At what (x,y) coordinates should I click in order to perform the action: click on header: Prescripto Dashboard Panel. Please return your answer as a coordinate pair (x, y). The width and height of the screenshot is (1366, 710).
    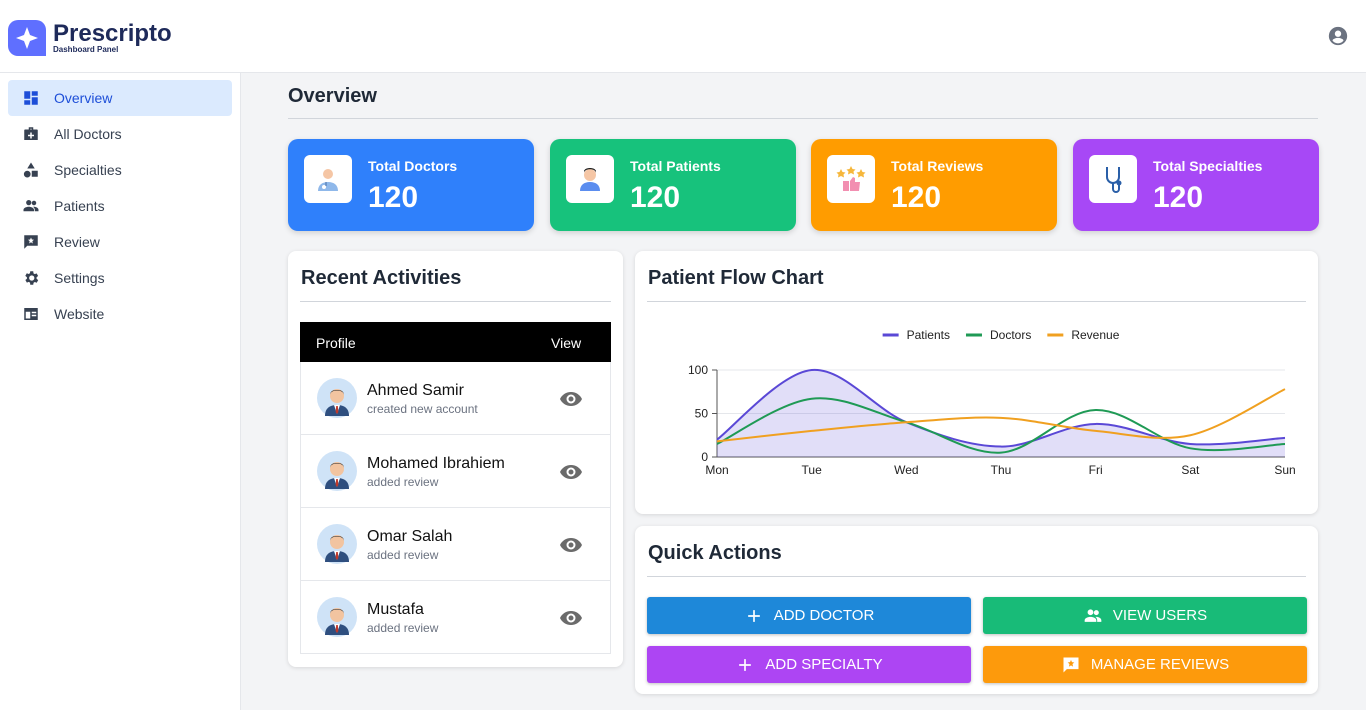
    Looking at the image, I should click on (683, 36).